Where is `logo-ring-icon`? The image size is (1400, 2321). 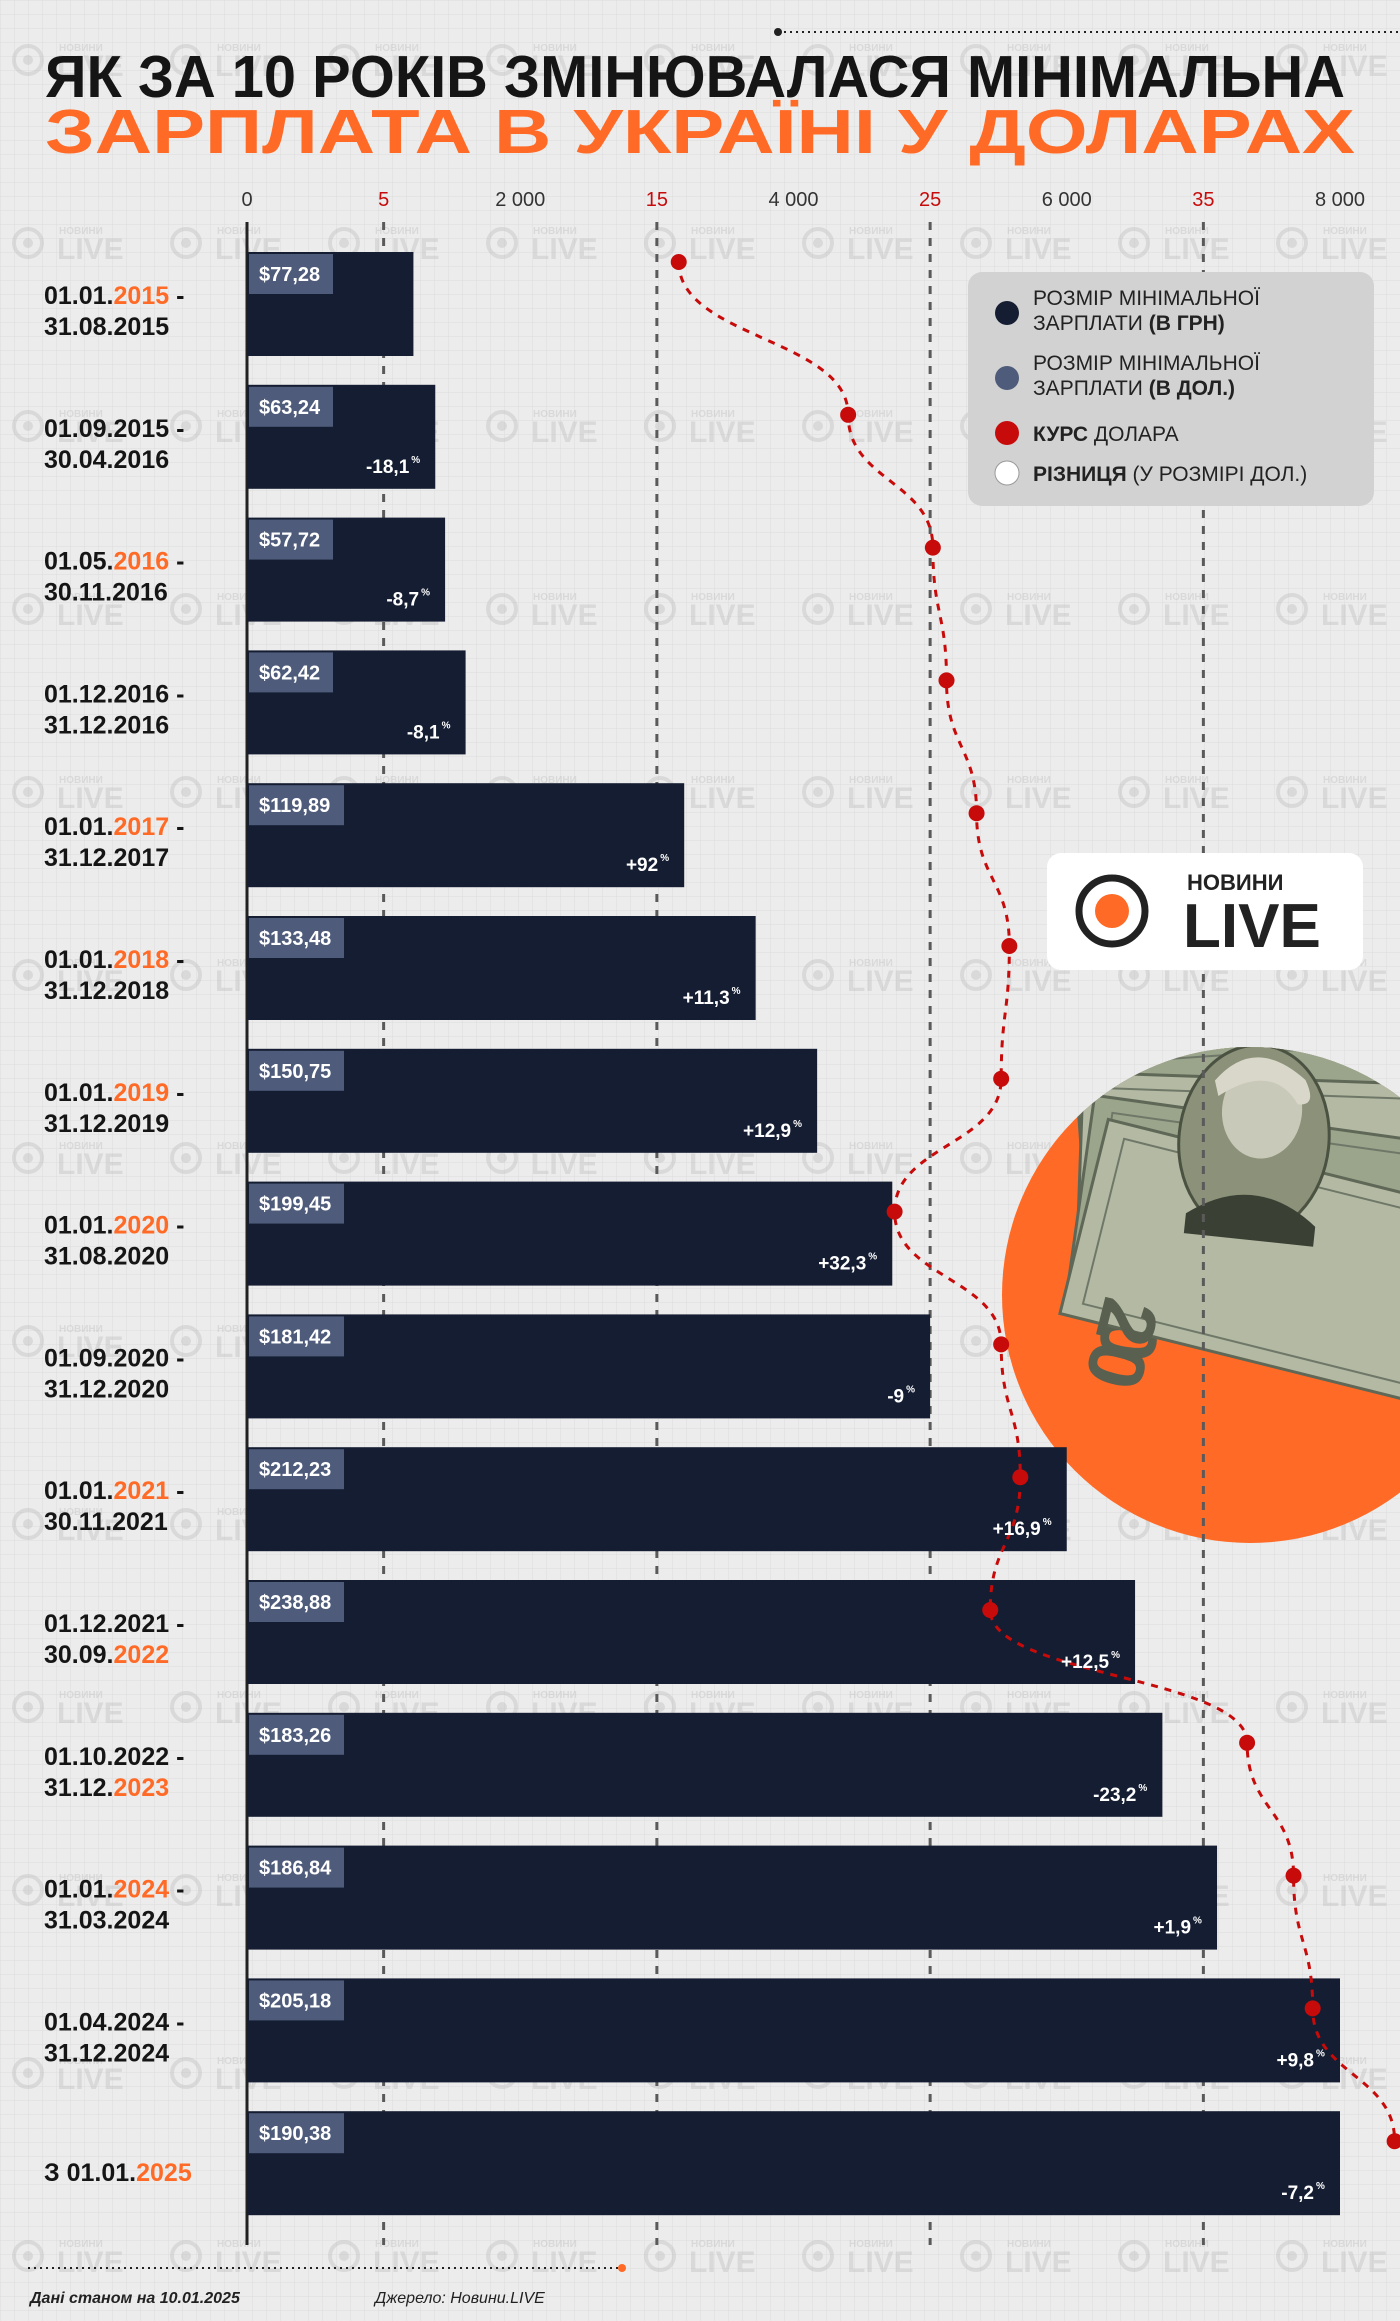 logo-ring-icon is located at coordinates (1112, 911).